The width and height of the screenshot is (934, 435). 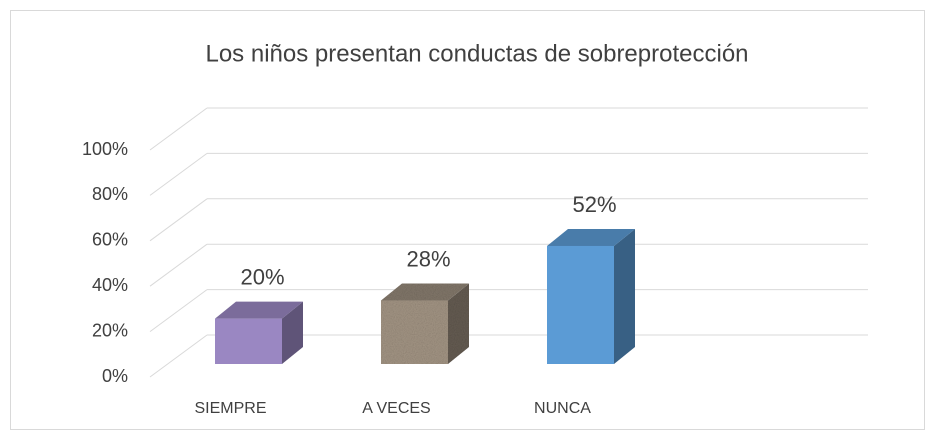 I want to click on data-label: 28%, so click(x=428, y=258).